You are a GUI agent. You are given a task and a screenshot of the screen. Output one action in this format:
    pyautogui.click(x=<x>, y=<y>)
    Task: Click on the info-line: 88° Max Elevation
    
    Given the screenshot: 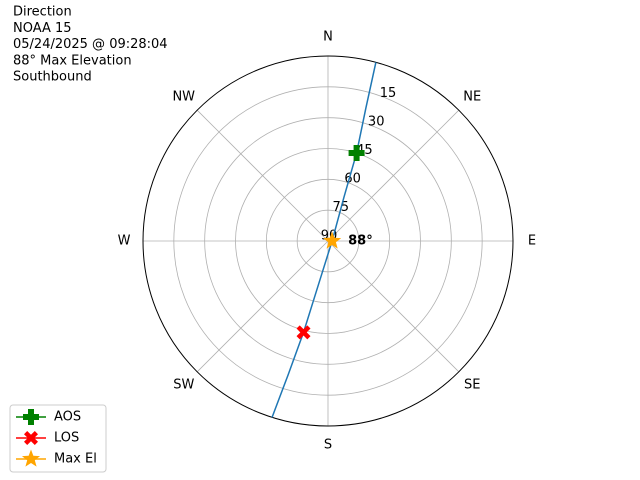 What is the action you would take?
    pyautogui.click(x=72, y=60)
    